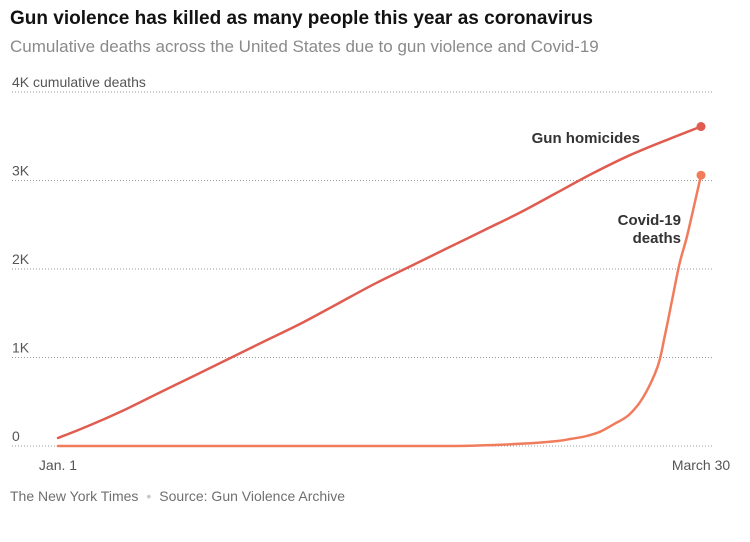 The image size is (750, 542). Describe the element at coordinates (21, 348) in the screenshot. I see `y-tick-label: 1K` at that location.